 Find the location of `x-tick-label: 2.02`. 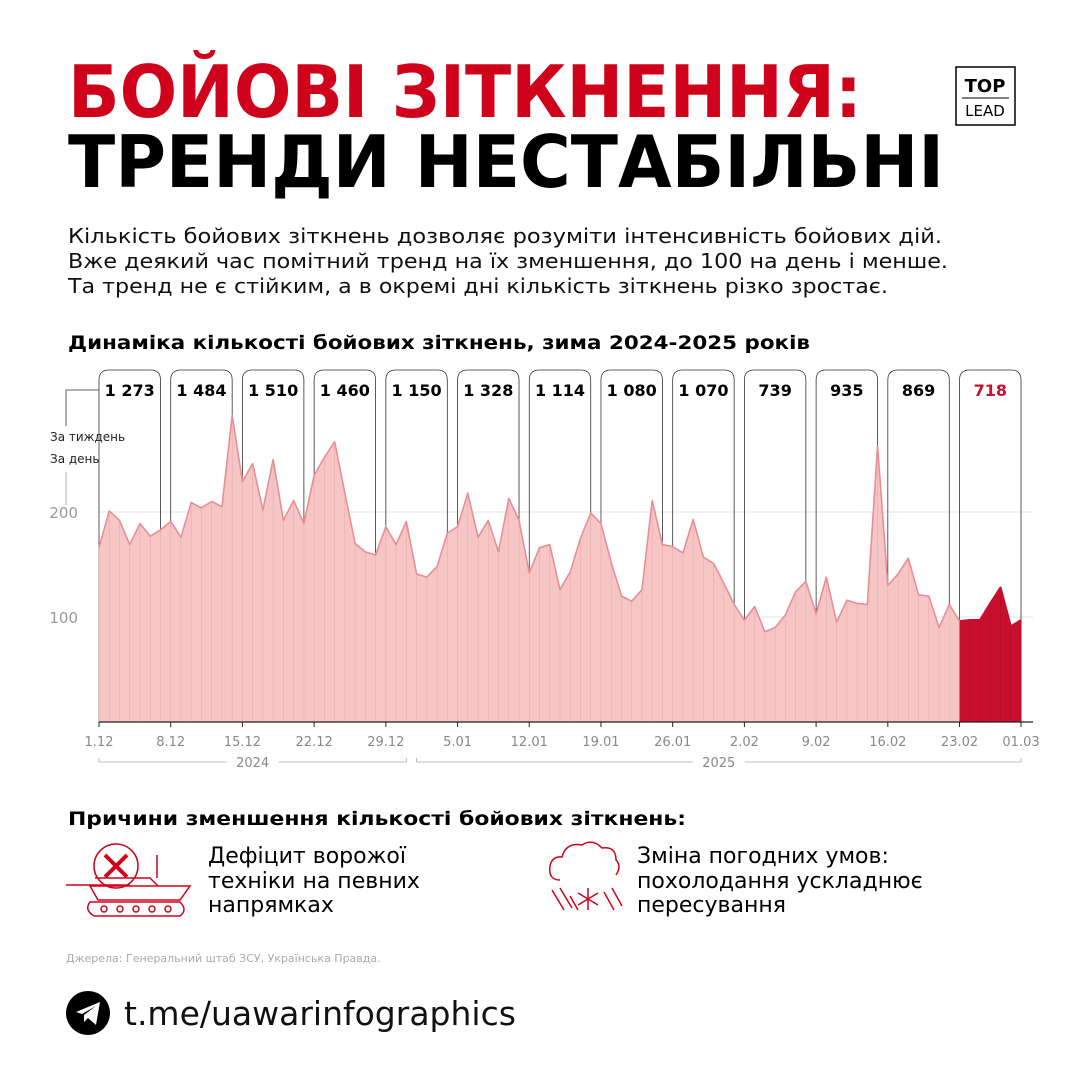

x-tick-label: 2.02 is located at coordinates (744, 742).